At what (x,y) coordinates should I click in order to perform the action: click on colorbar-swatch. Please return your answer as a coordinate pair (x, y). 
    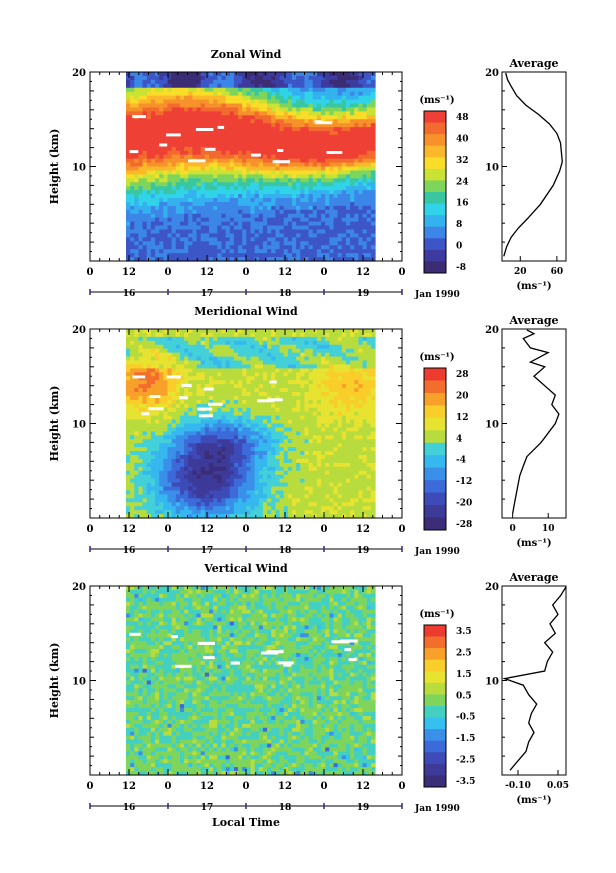
    Looking at the image, I should click on (435, 151).